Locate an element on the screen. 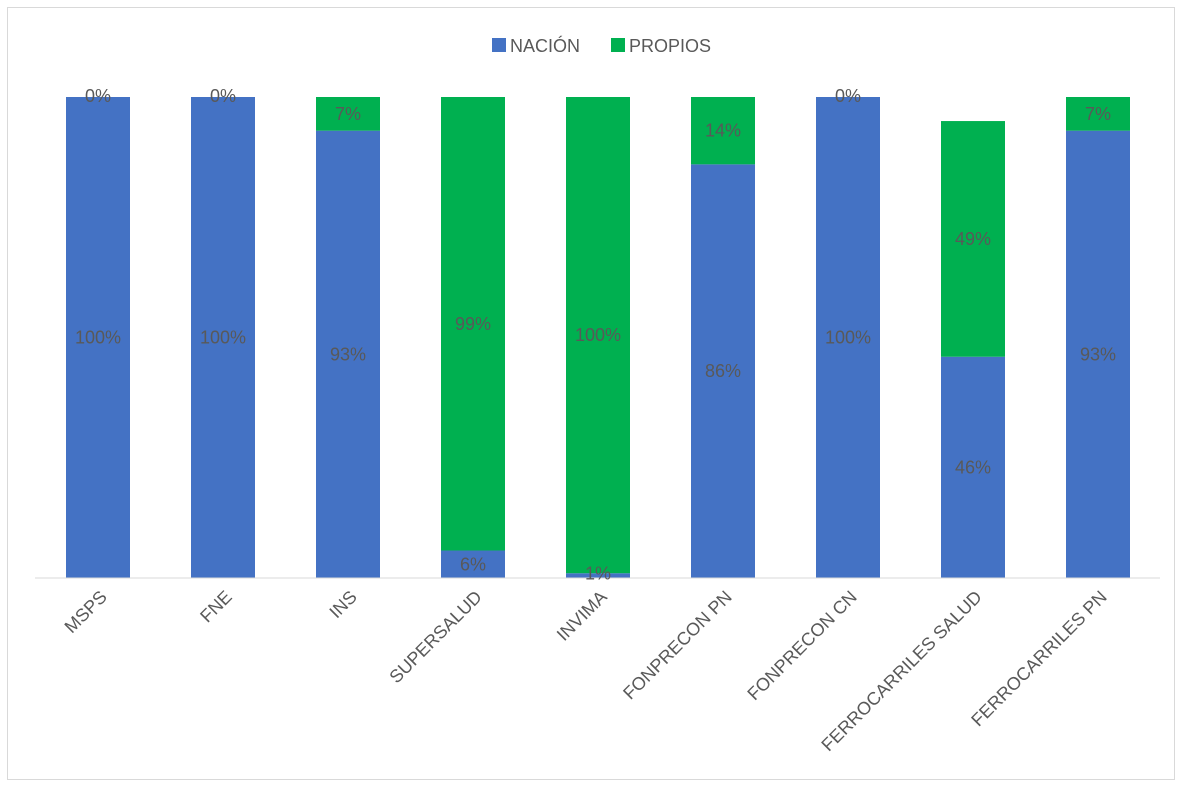  data-label-propios-invima: 100% is located at coordinates (598, 335).